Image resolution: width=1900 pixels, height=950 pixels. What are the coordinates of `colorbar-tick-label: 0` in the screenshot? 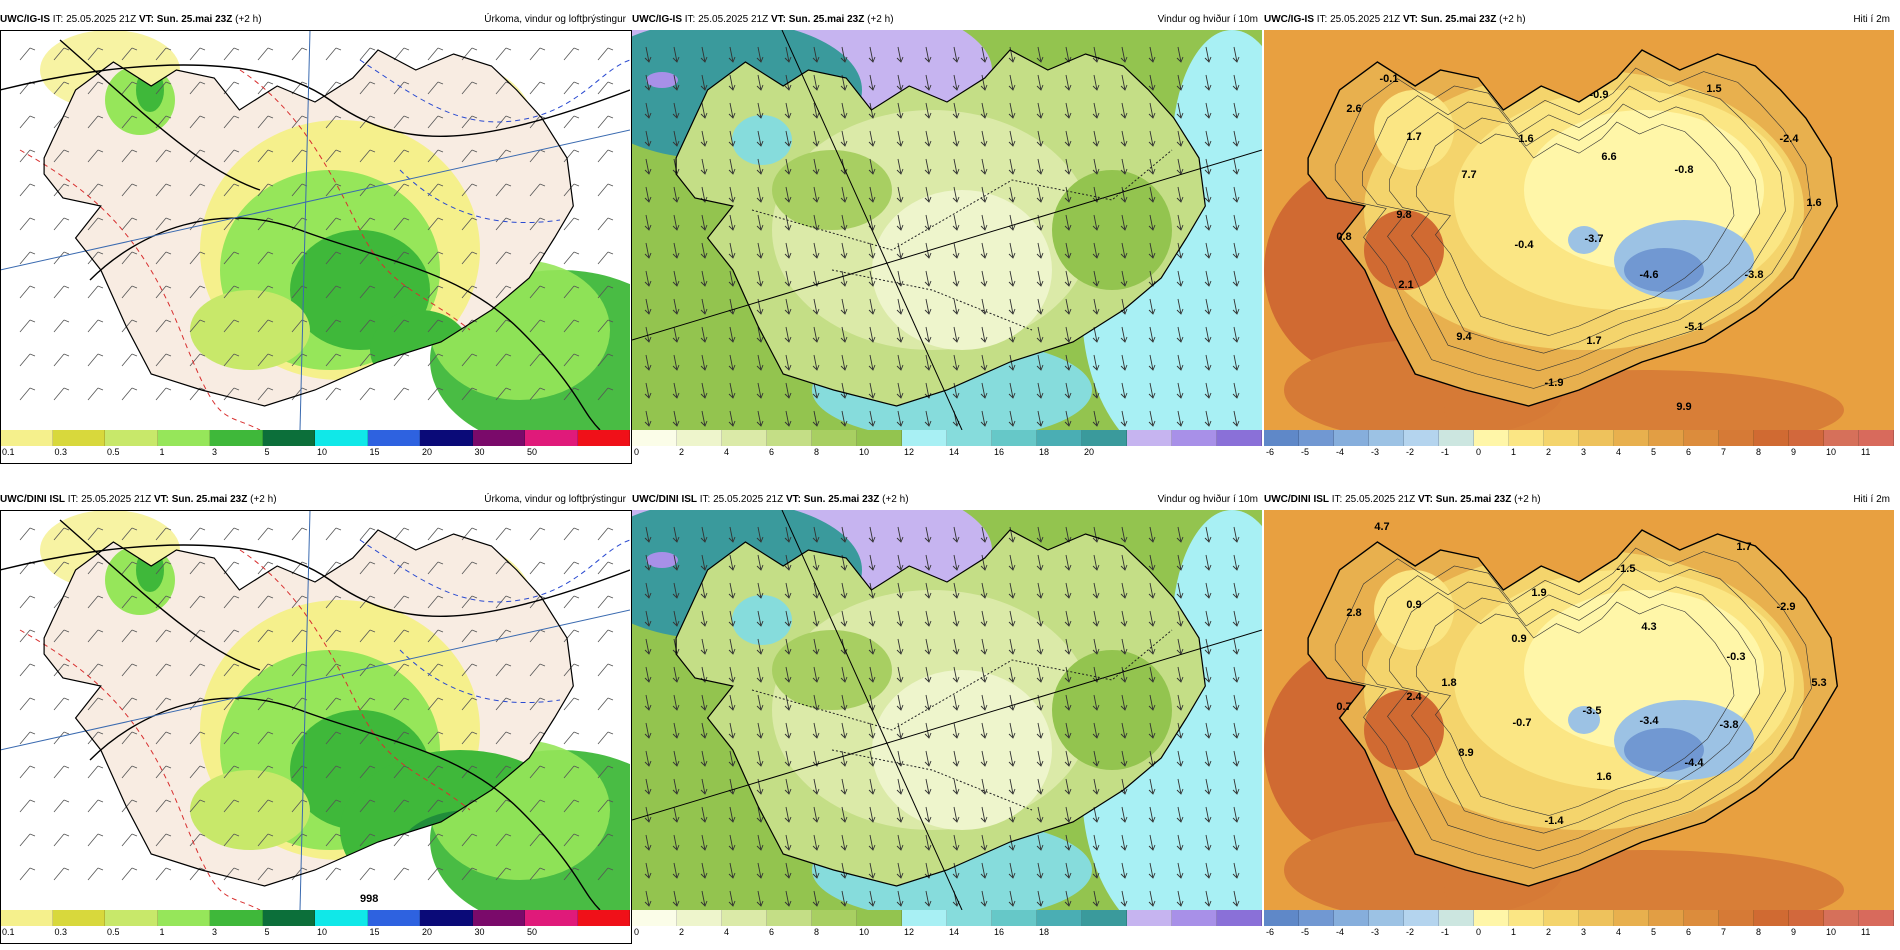 It's located at (637, 452).